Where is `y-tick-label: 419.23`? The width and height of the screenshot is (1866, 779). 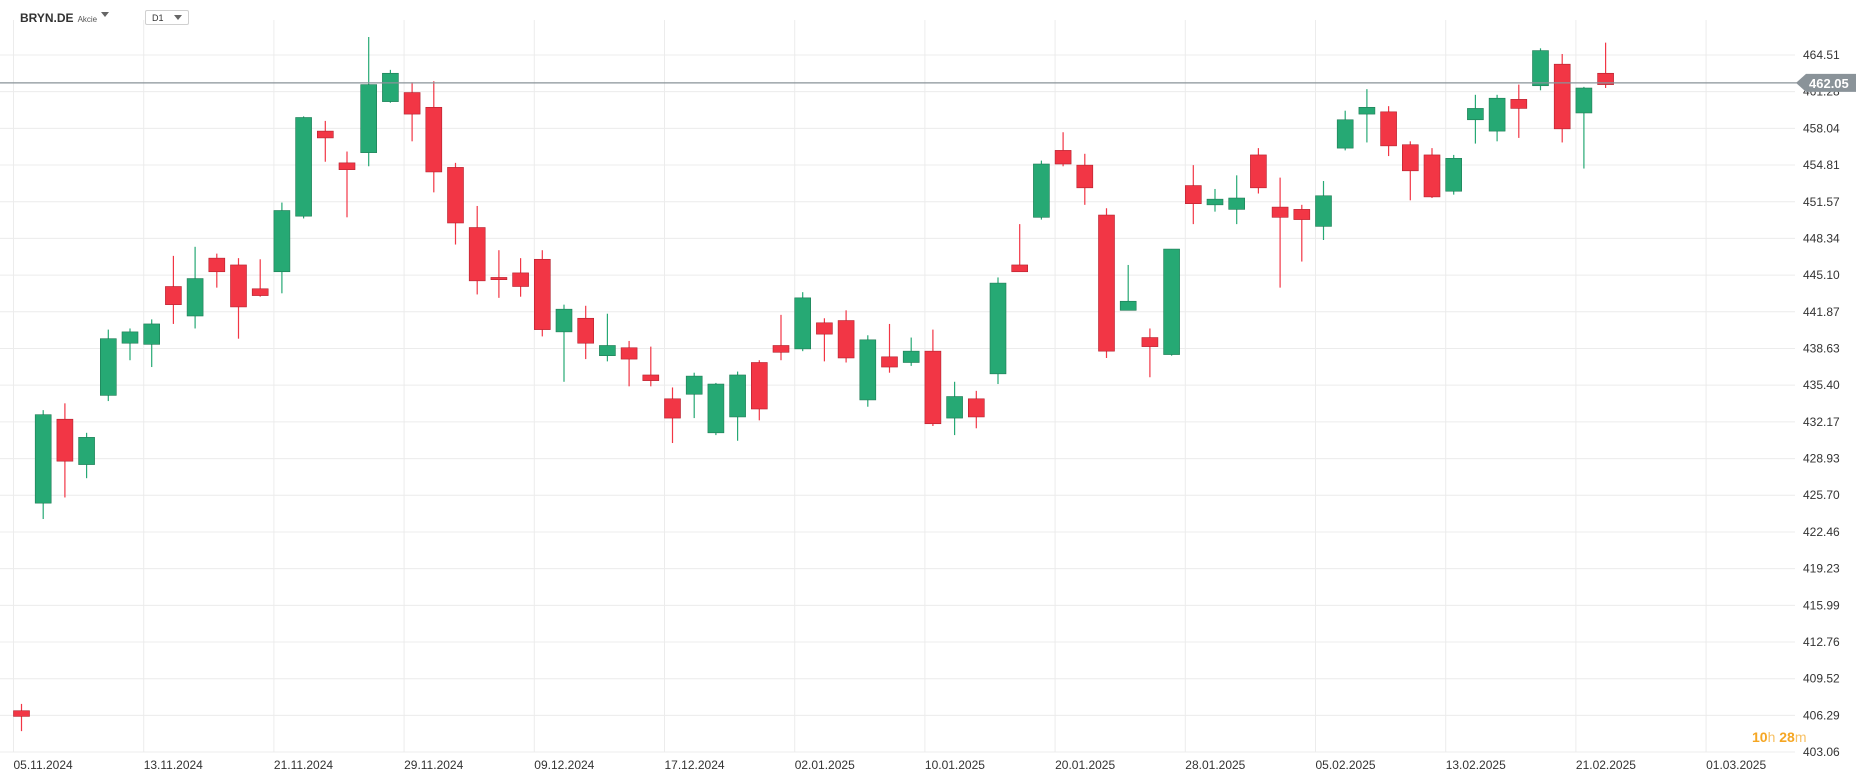
y-tick-label: 419.23 is located at coordinates (1821, 569).